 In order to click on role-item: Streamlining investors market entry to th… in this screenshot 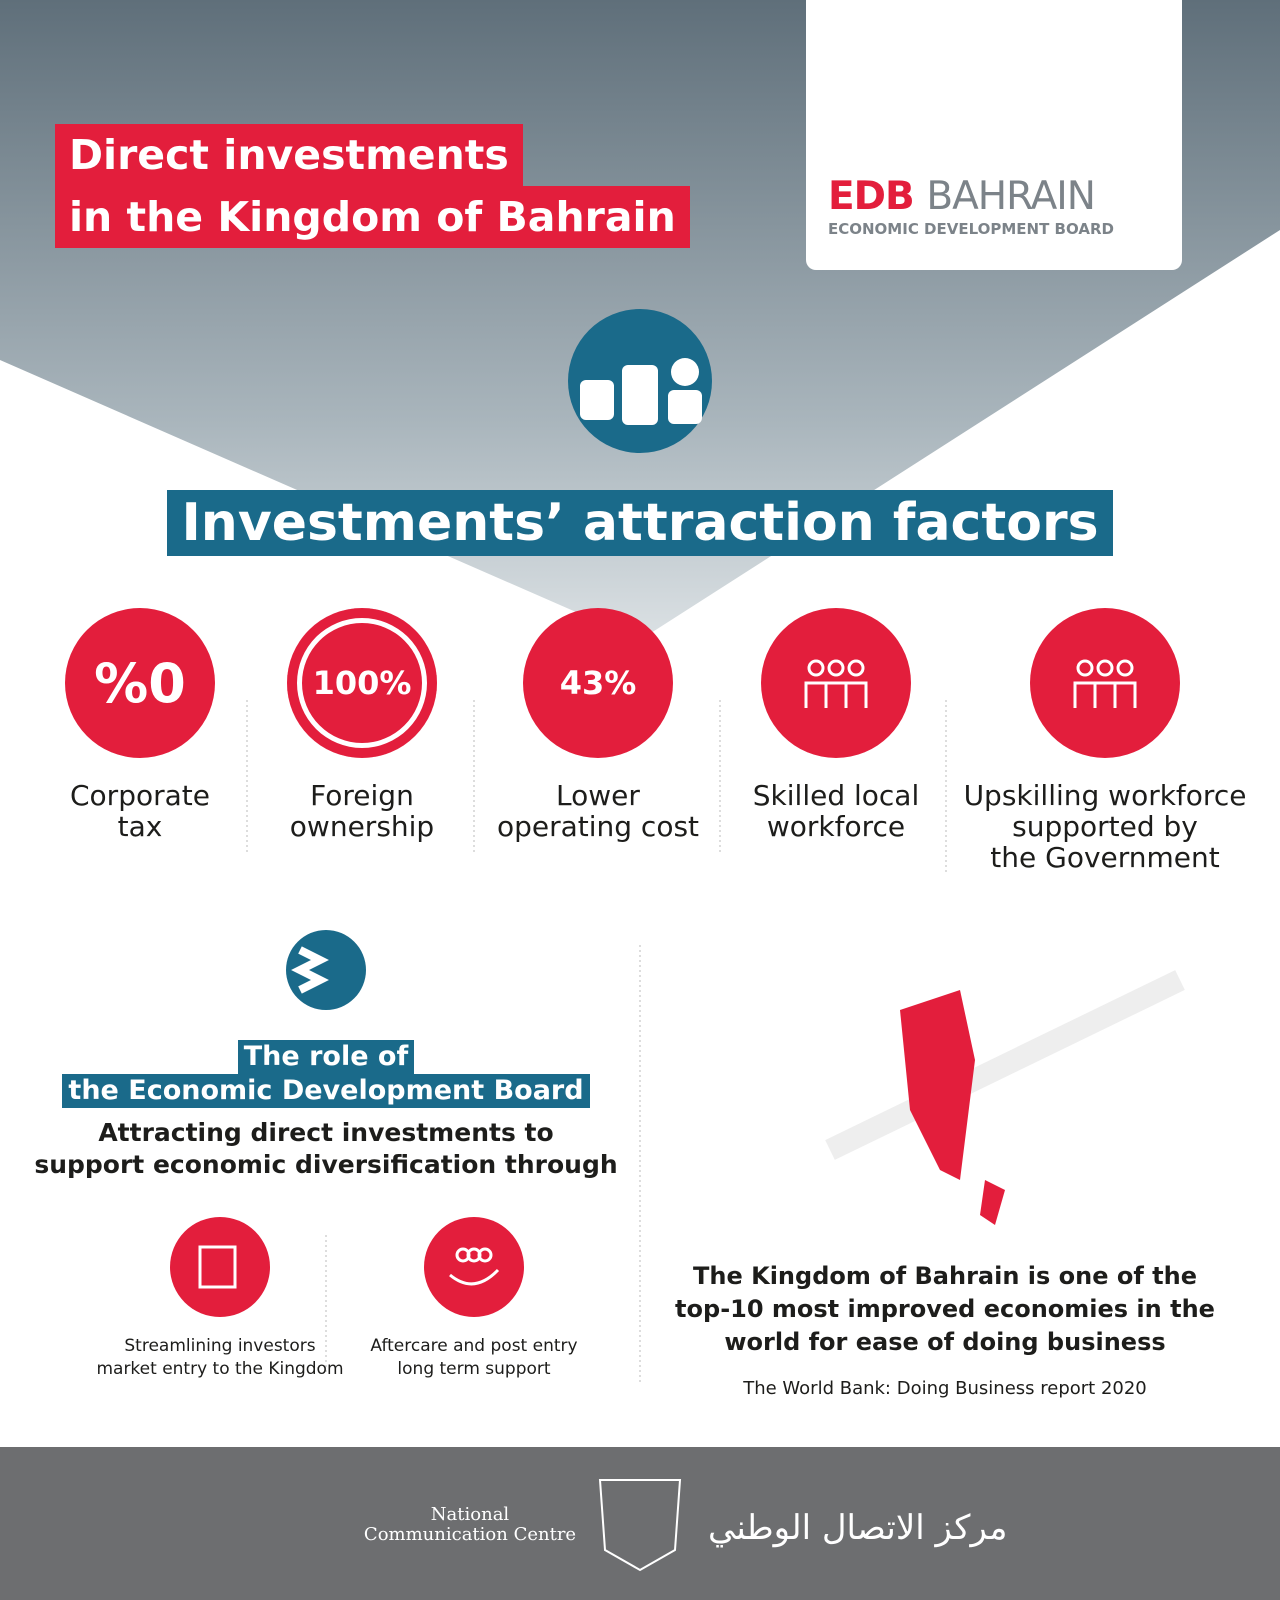, I will do `click(220, 1358)`.